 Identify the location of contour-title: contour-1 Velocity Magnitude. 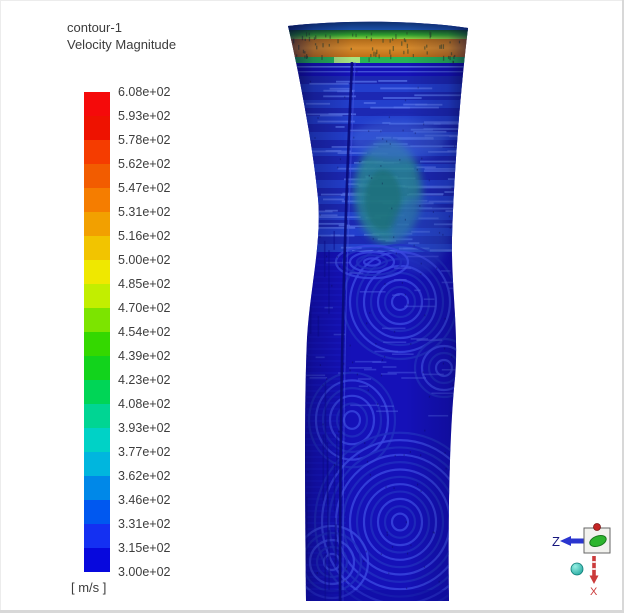
(121, 36).